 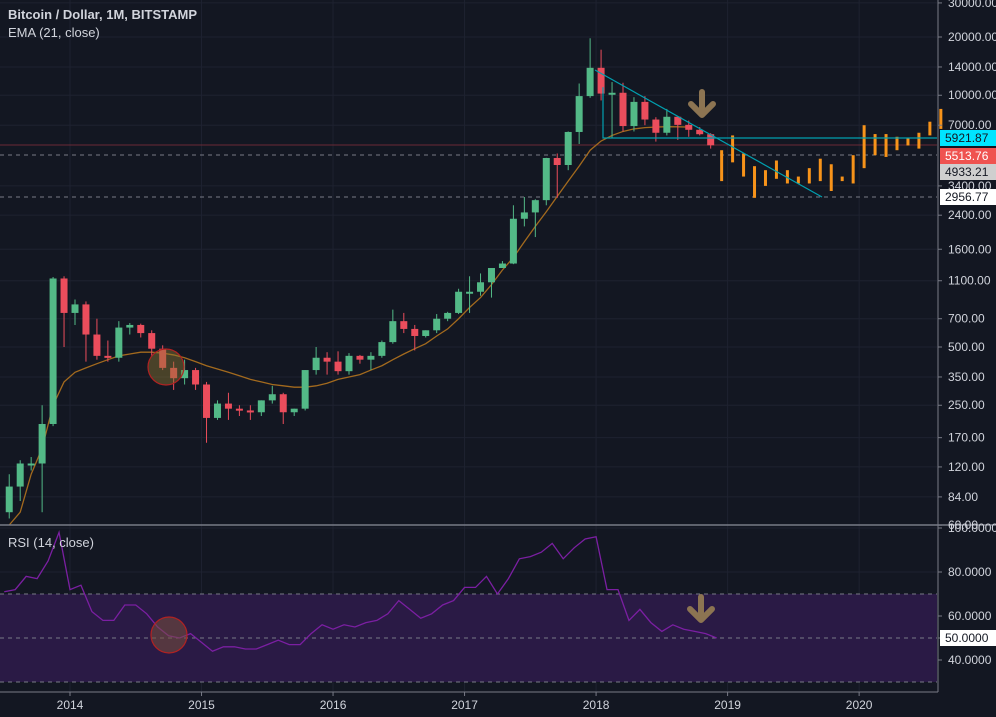 What do you see at coordinates (970, 249) in the screenshot?
I see `svg-text: 1600.00` at bounding box center [970, 249].